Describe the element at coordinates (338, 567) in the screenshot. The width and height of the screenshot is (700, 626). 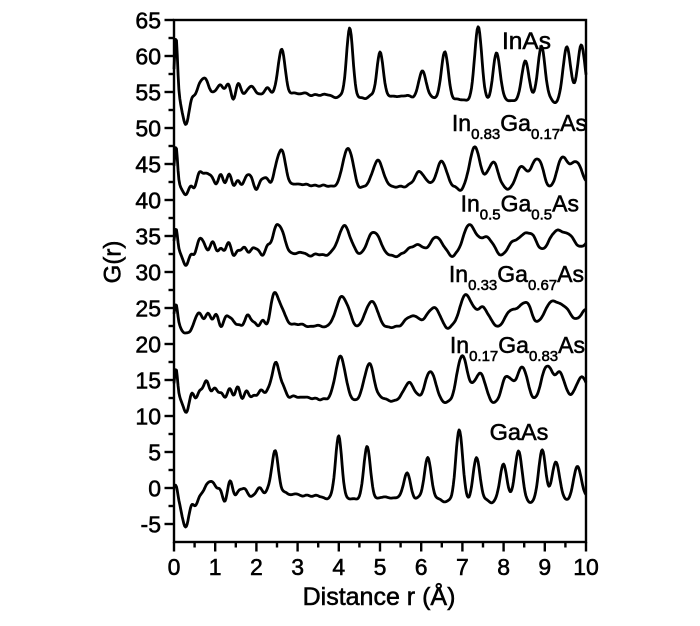
I see `svg-text: 4` at that location.